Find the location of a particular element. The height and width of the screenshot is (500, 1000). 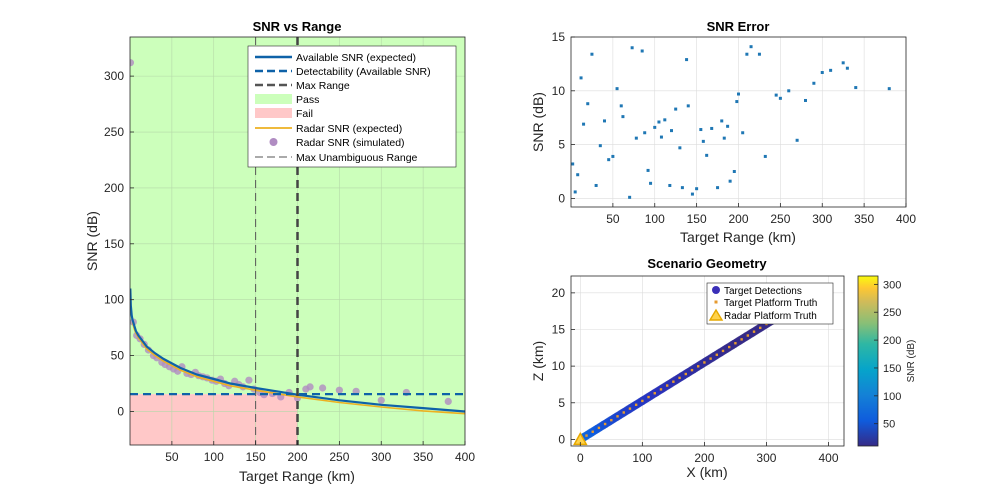

radar-snr-expected-line is located at coordinates (298, 368).